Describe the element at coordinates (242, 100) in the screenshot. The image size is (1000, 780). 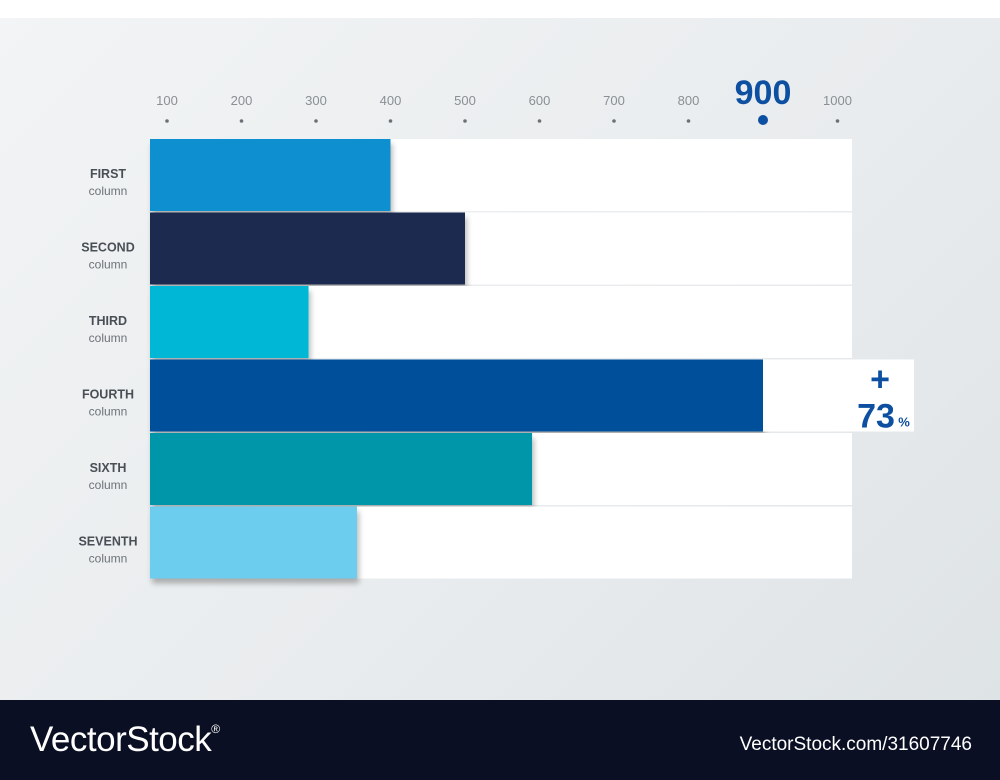
I see `x-tick-label: 200` at that location.